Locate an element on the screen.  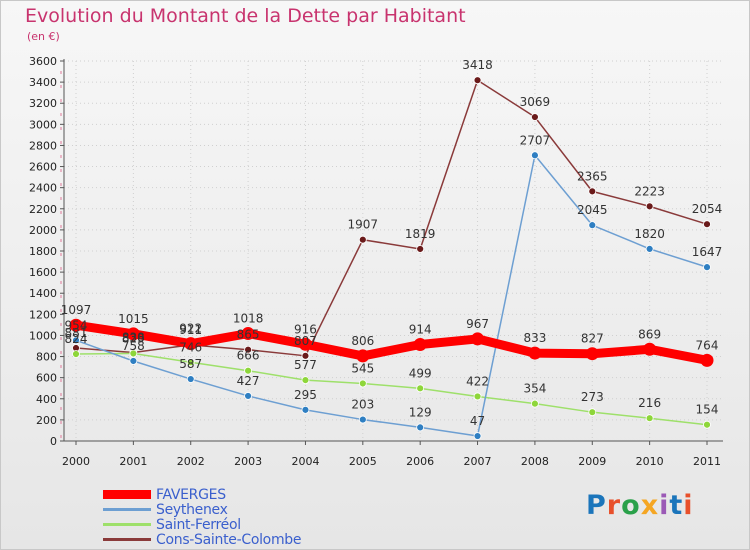
data-label-cons-sainte-colombe: 2054 is located at coordinates (707, 209).